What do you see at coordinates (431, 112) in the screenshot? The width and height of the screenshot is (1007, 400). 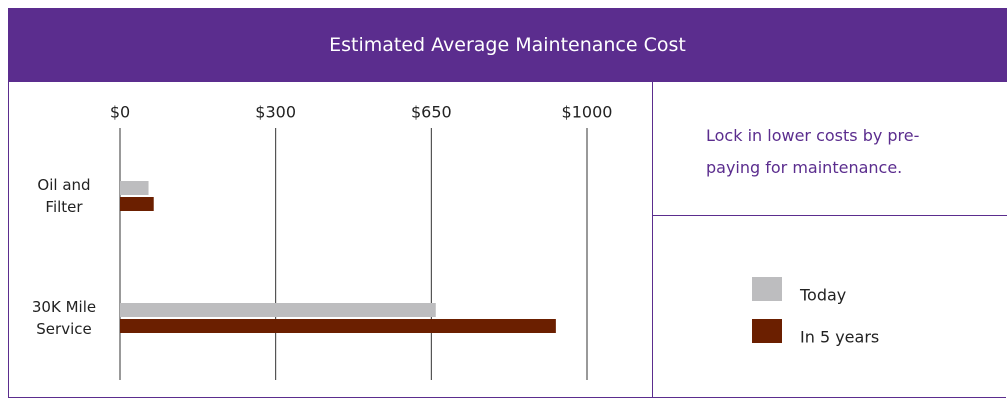 I see `x-tick-label: $650` at bounding box center [431, 112].